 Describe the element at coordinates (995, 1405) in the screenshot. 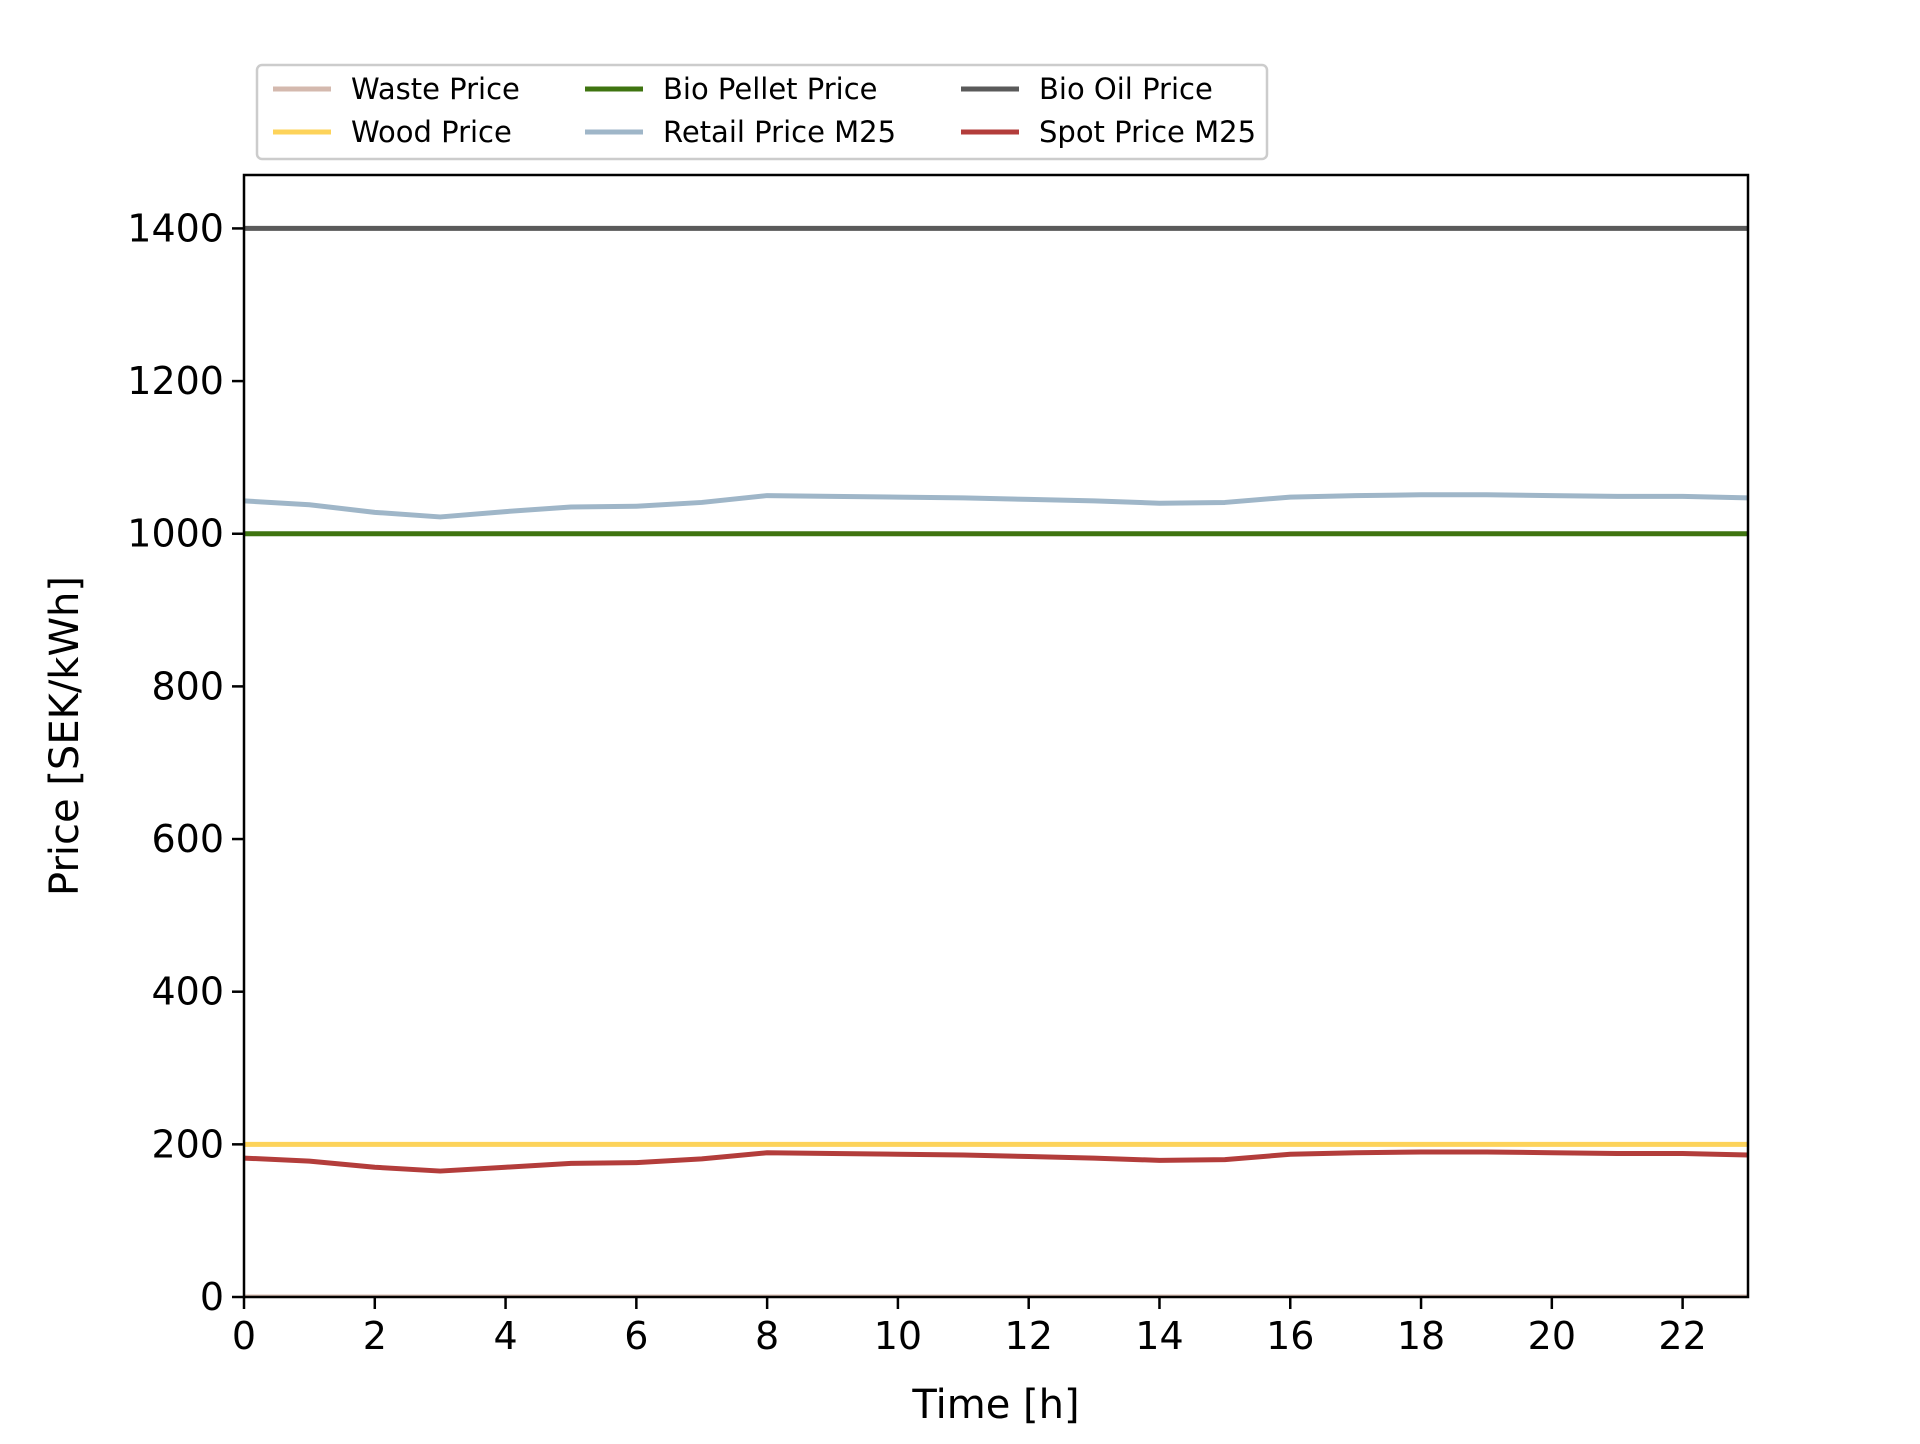

I see `x-axis-label: Time [h]` at that location.